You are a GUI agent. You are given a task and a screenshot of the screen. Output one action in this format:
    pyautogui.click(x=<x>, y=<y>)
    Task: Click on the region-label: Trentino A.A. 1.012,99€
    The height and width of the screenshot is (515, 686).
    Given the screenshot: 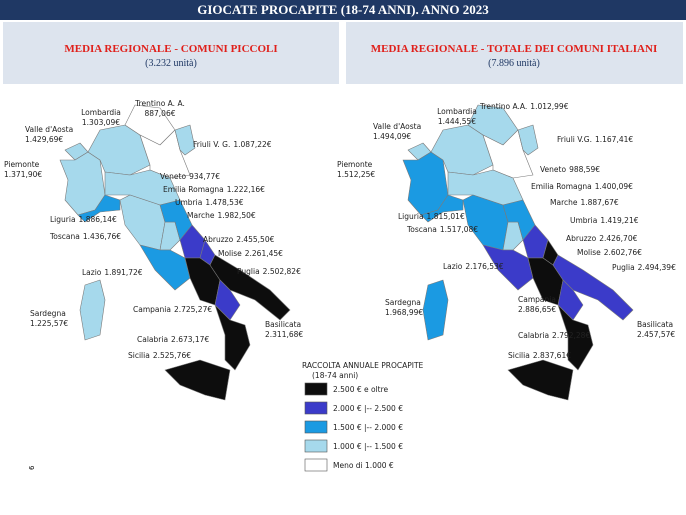 What is the action you would take?
    pyautogui.click(x=524, y=106)
    